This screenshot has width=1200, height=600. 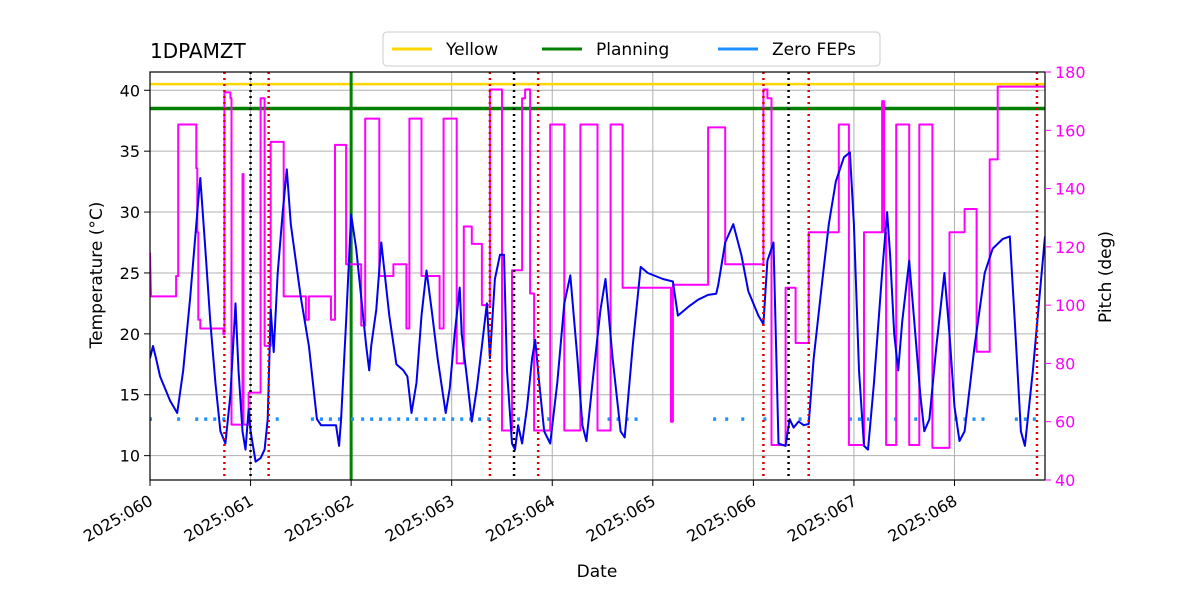 I want to click on y-right-tick-label: 40, so click(x=1065, y=480).